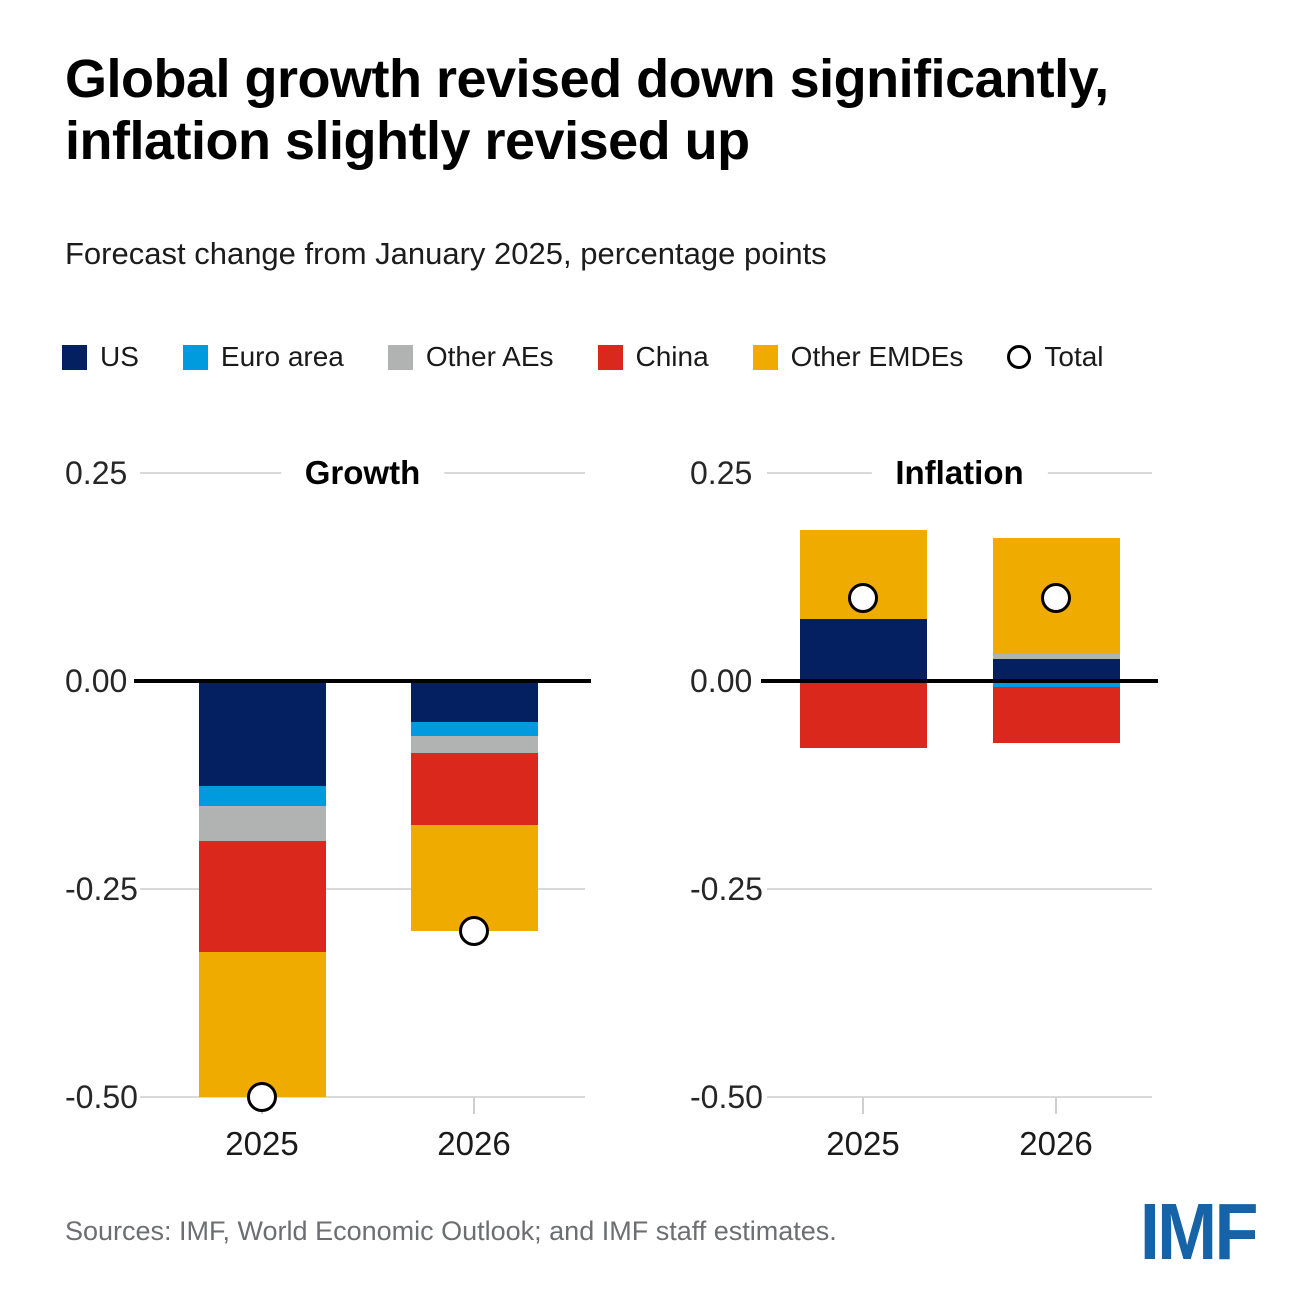  Describe the element at coordinates (1074, 356) in the screenshot. I see `legend-label: Total` at that location.